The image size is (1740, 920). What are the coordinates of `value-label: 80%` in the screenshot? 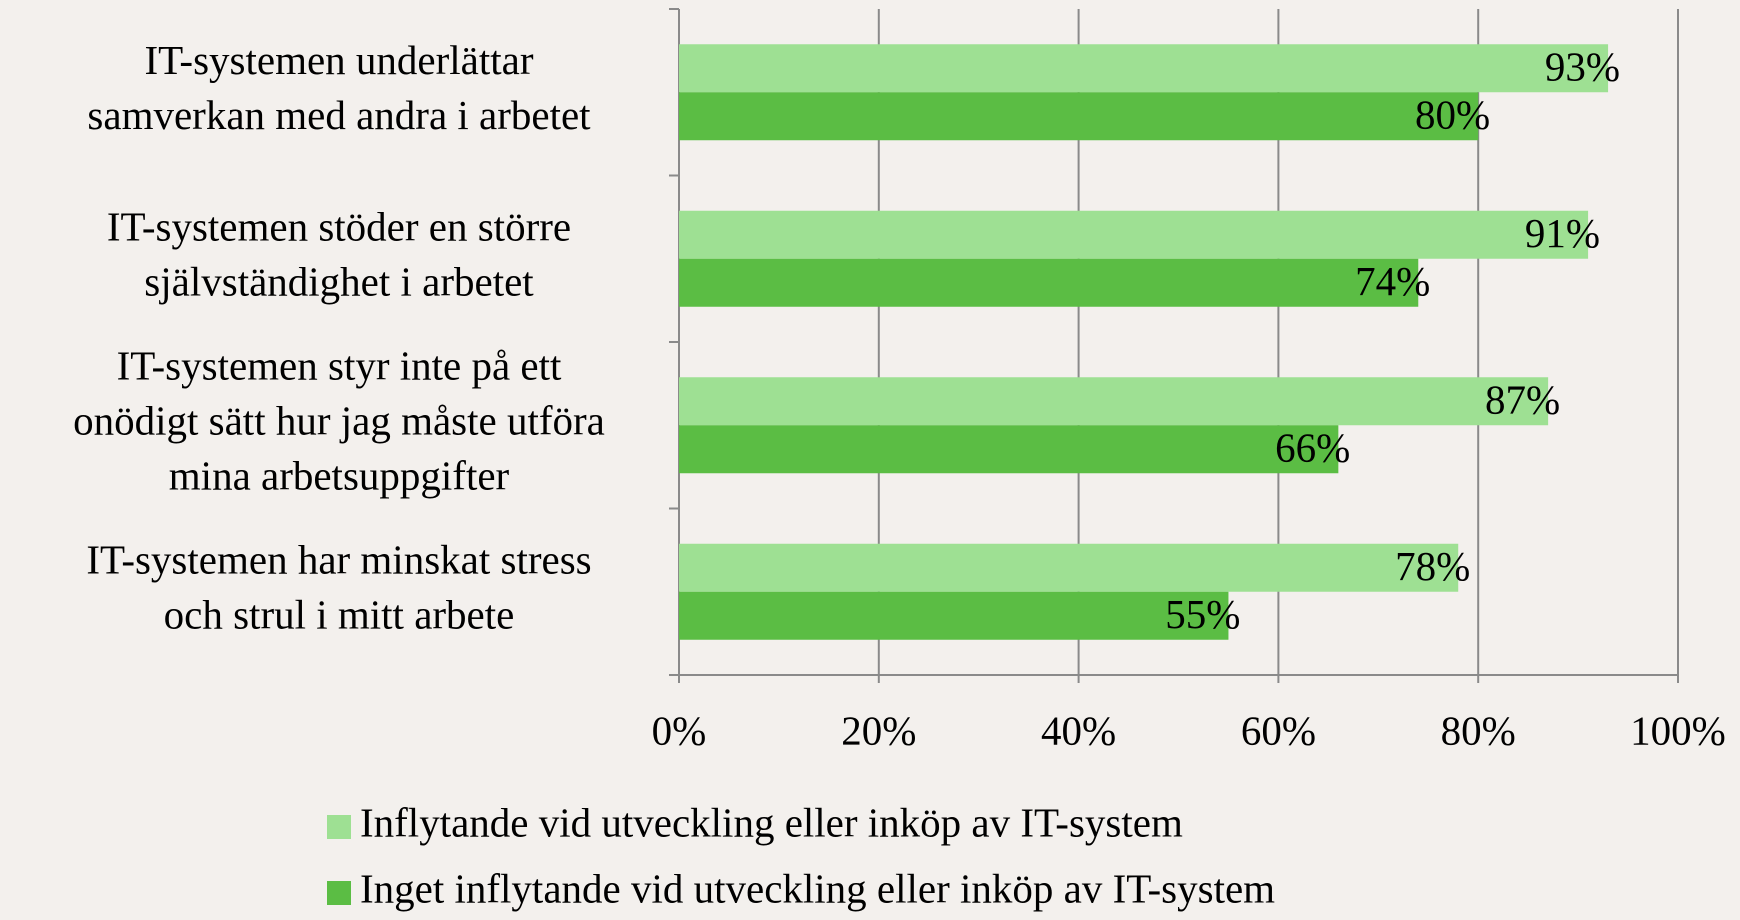 It's located at (1452, 115).